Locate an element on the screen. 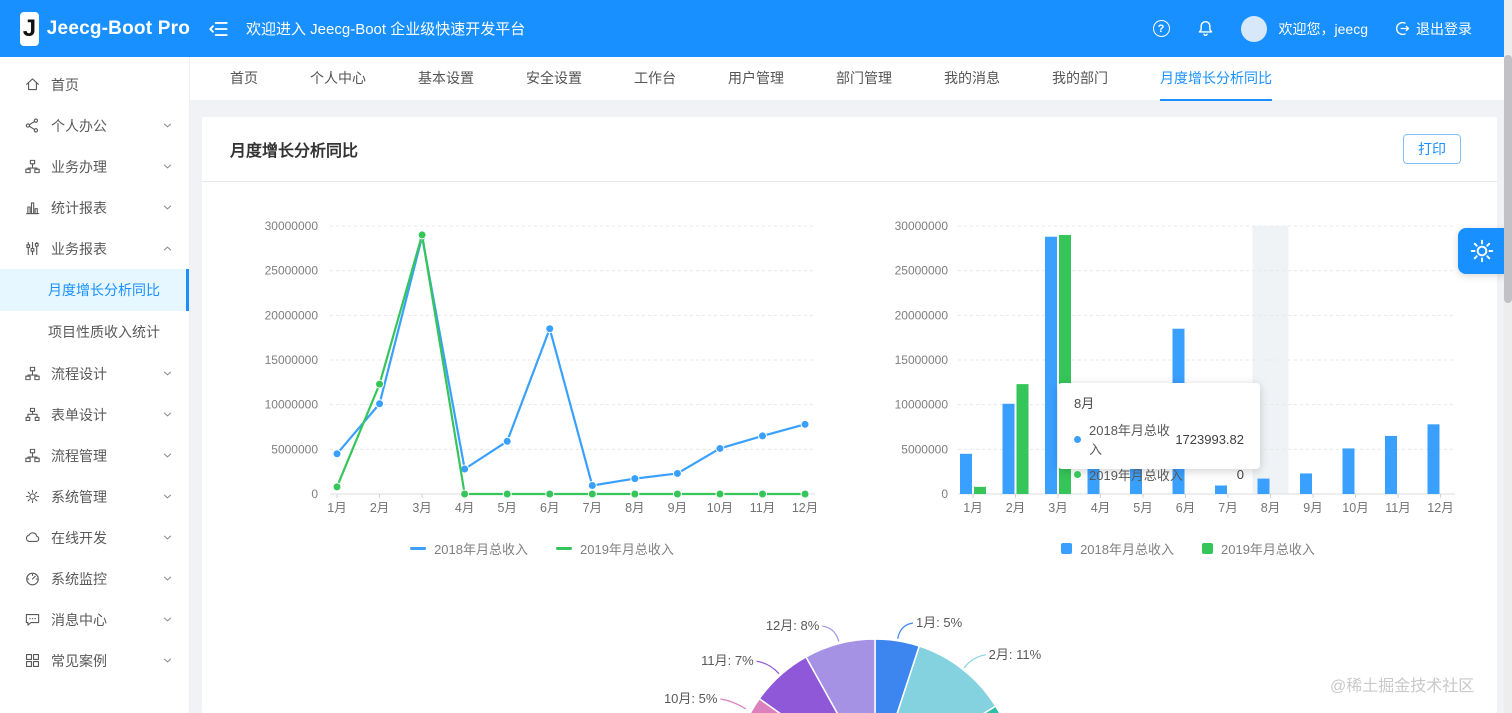  svg-text: 6月 is located at coordinates (1185, 508).